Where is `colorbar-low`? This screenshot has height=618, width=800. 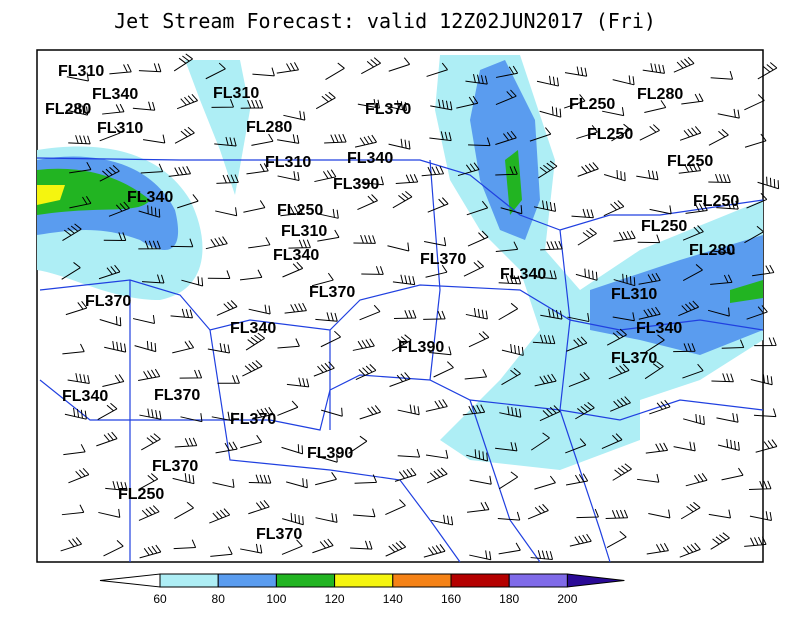 colorbar-low is located at coordinates (130, 580).